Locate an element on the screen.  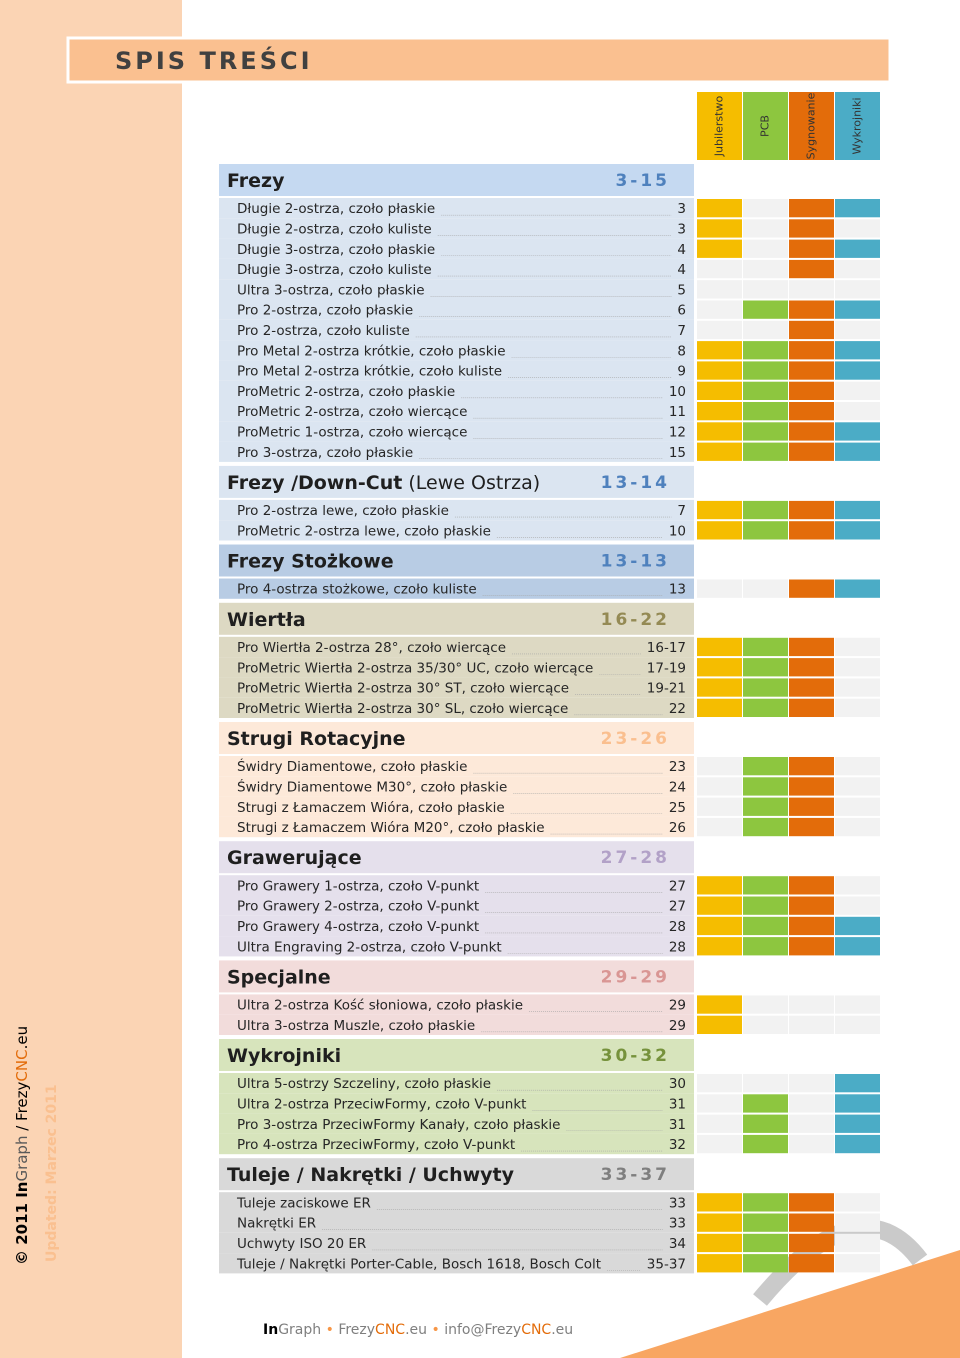
column-label: Jubilerstwo is located at coordinates (719, 127).